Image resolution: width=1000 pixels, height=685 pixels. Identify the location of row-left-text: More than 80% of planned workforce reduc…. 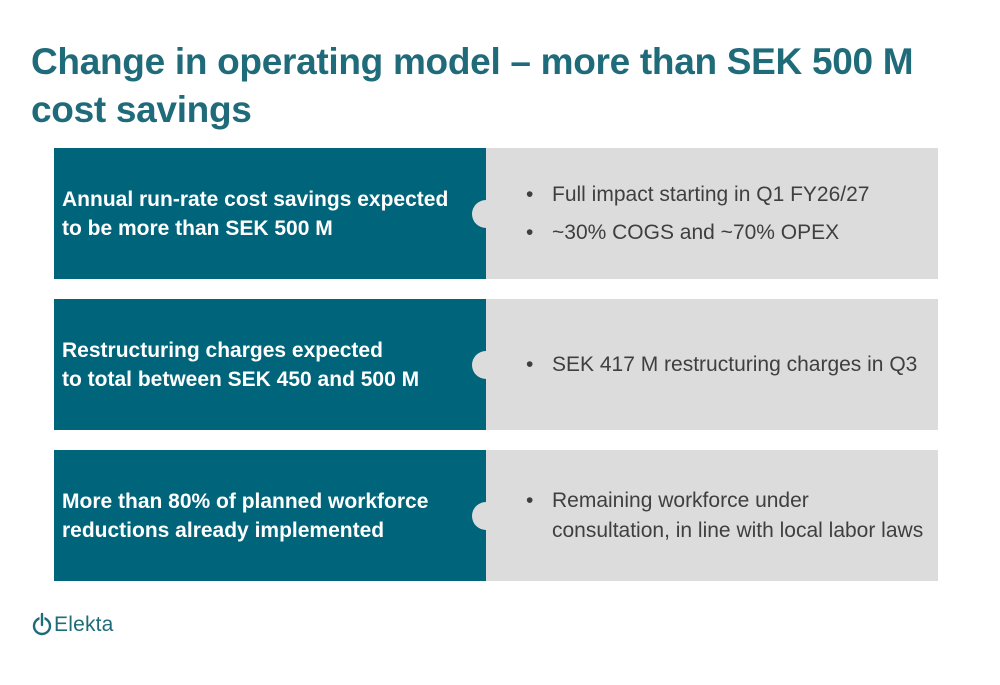
(245, 515).